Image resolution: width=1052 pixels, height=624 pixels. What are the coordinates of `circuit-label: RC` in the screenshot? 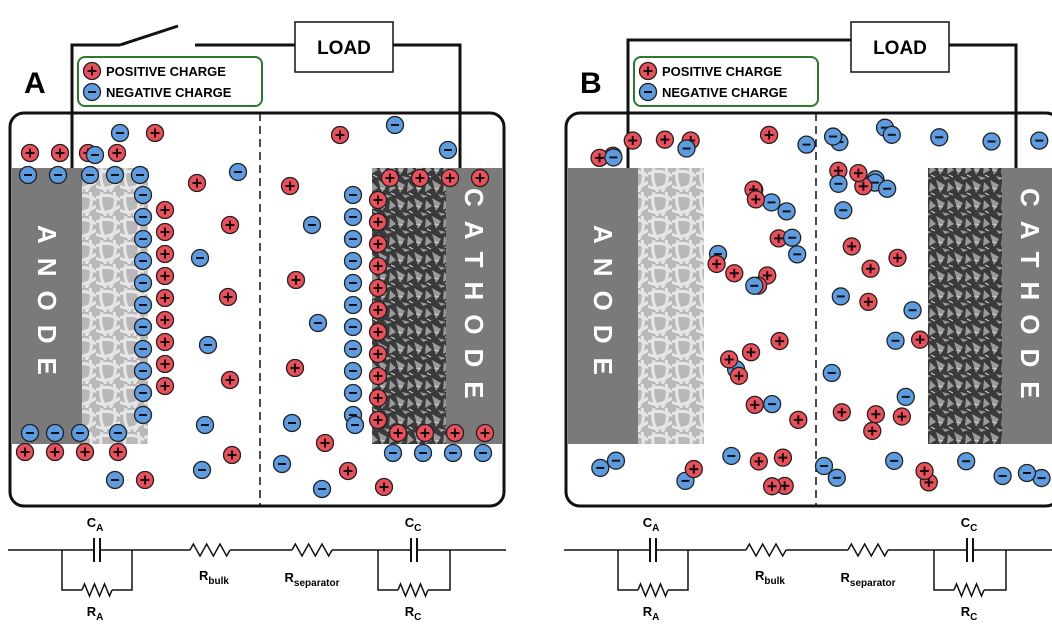 It's located at (969, 613).